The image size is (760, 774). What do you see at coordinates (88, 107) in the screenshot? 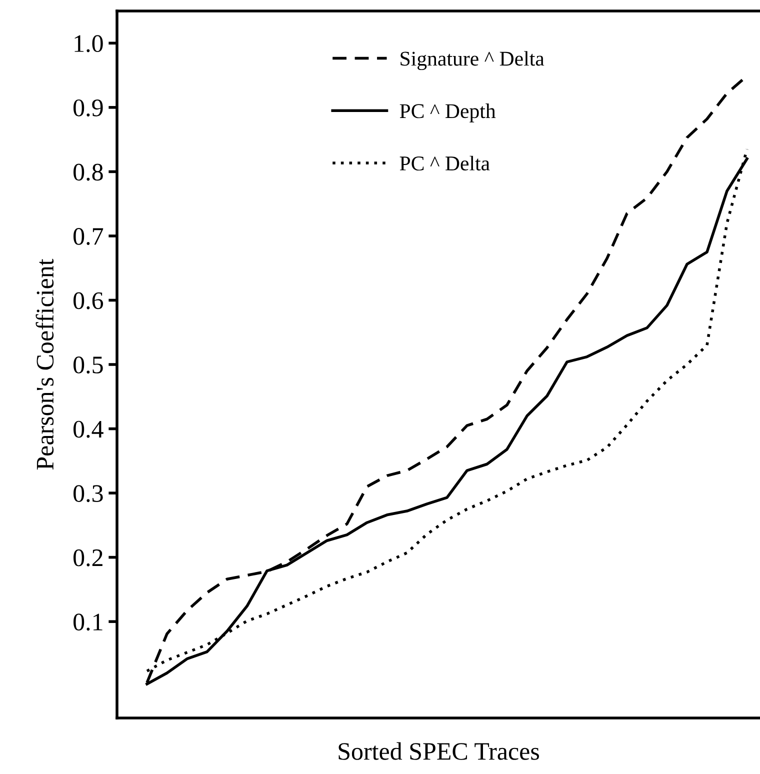
I see `y-tick-label: 0.9` at bounding box center [88, 107].